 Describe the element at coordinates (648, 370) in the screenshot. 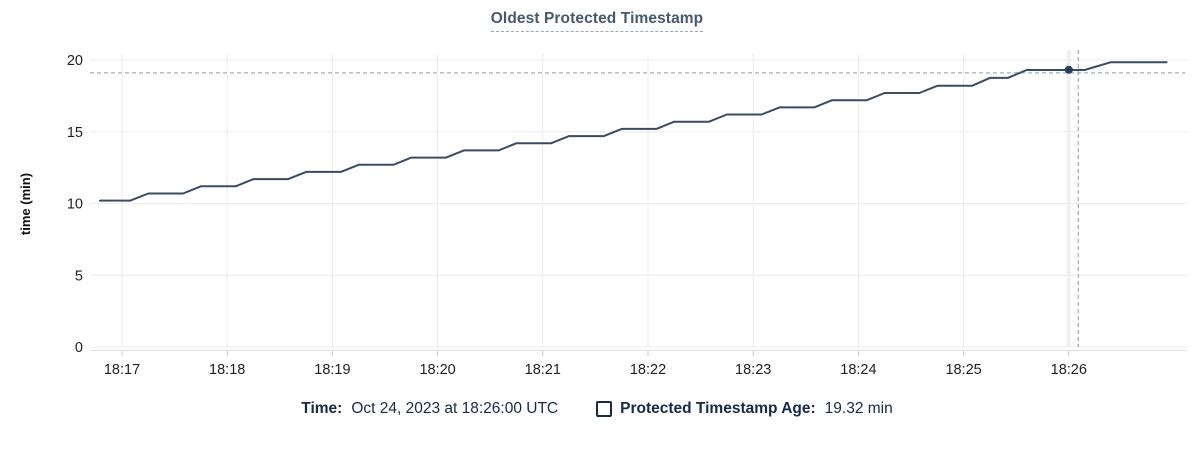

I see `x-tick-label: 18:22` at that location.